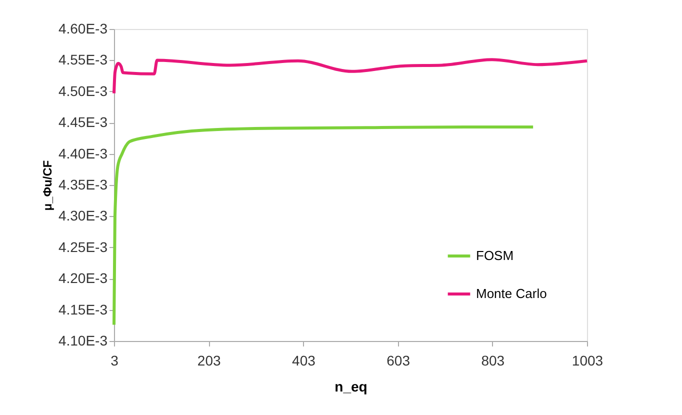  I want to click on x-tick-label: 1003, so click(588, 360).